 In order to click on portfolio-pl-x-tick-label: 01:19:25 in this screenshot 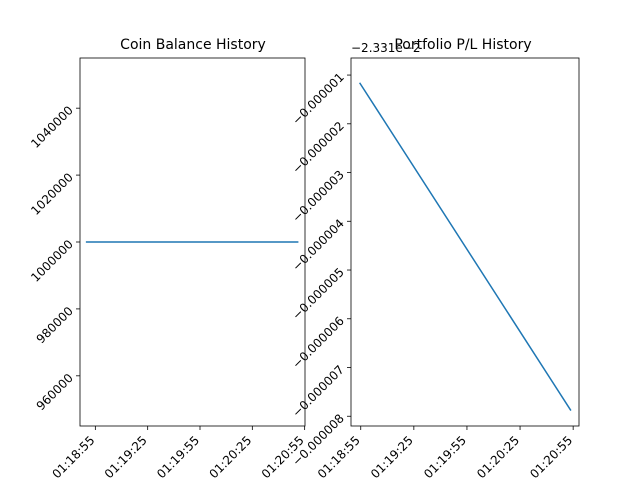, I will do `click(392, 456)`.